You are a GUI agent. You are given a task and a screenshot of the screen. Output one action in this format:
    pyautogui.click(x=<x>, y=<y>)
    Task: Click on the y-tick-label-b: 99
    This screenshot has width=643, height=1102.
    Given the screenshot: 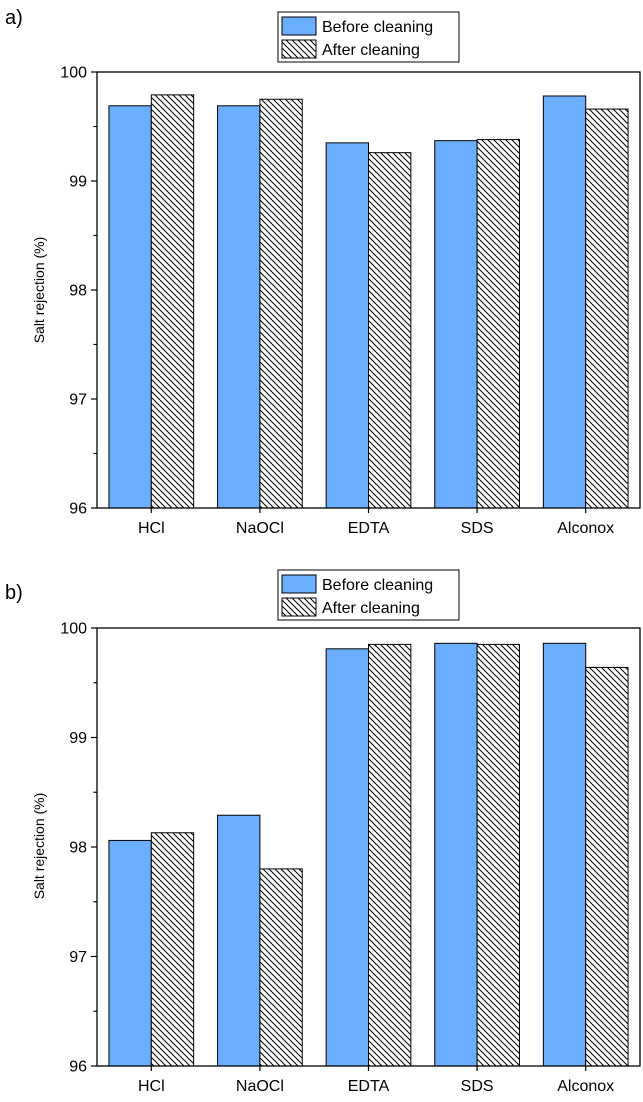 What is the action you would take?
    pyautogui.click(x=78, y=738)
    